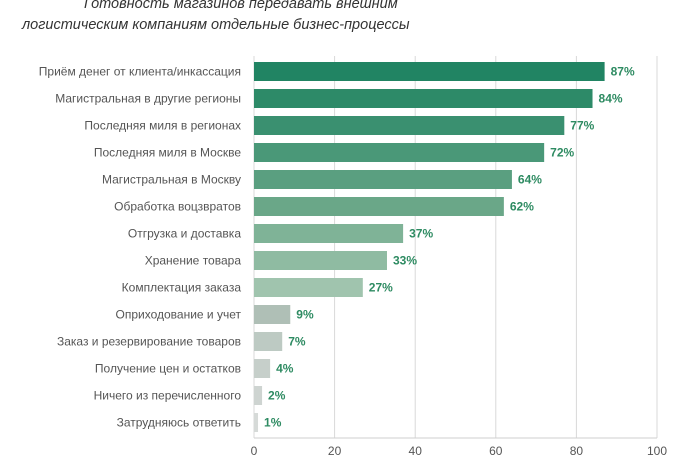 The width and height of the screenshot is (693, 468). Describe the element at coordinates (193, 261) in the screenshot. I see `category-label: Хранение товара` at that location.